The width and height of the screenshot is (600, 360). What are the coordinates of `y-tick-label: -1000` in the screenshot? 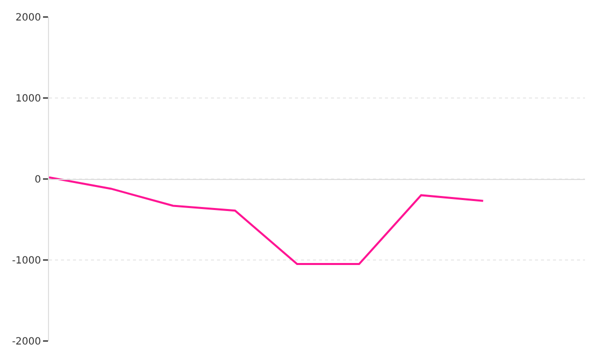 It's located at (26, 261).